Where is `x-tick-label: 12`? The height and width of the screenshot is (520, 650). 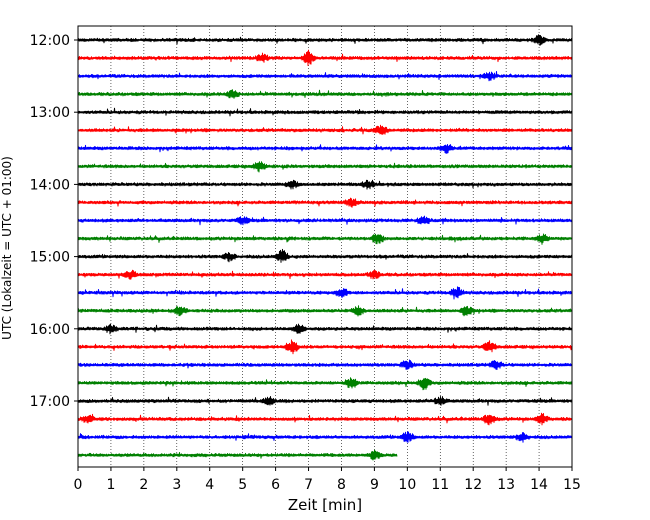 x-tick-label: 12 is located at coordinates (473, 485).